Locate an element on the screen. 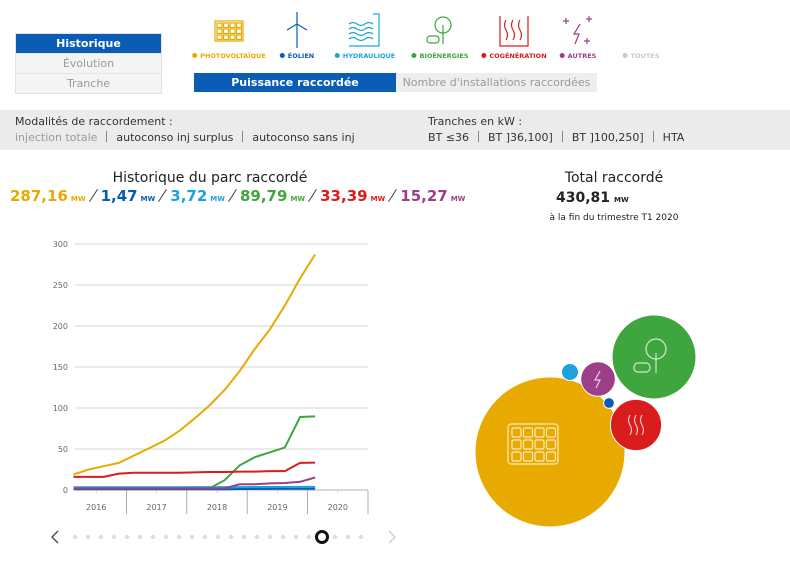 The width and height of the screenshot is (790, 561). option: BT ]36,100] is located at coordinates (520, 137).